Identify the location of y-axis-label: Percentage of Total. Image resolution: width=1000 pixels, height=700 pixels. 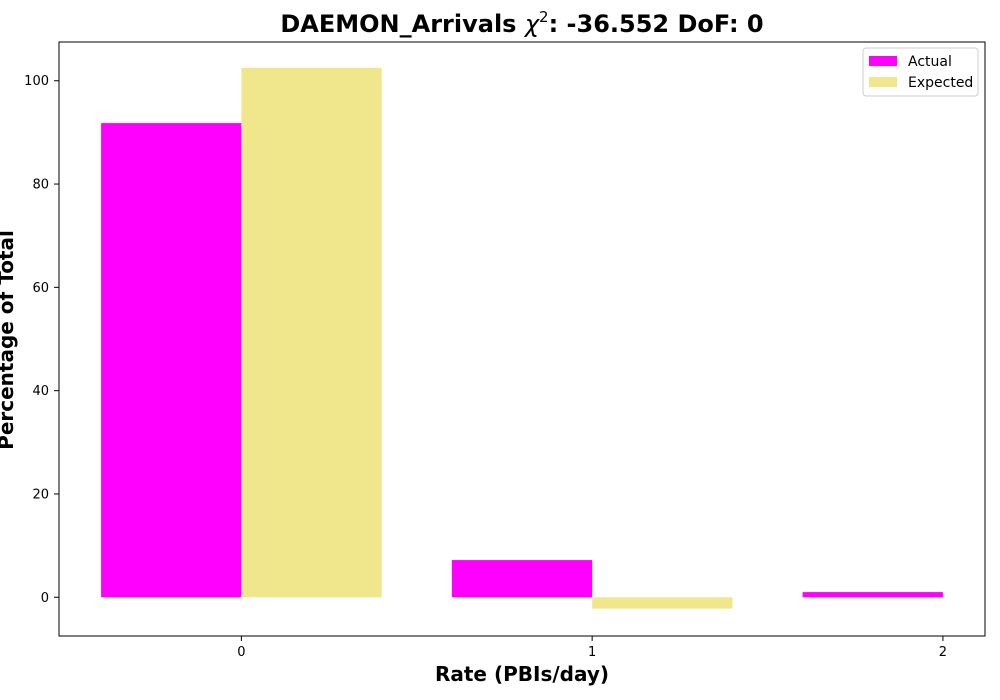
(9, 340).